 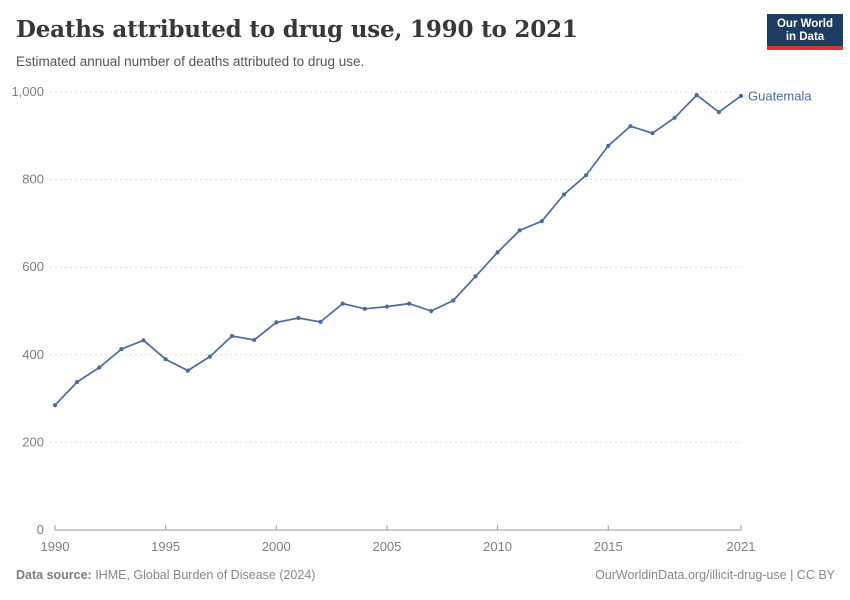 What do you see at coordinates (27, 91) in the screenshot?
I see `y-axis-tick-label: 1,000` at bounding box center [27, 91].